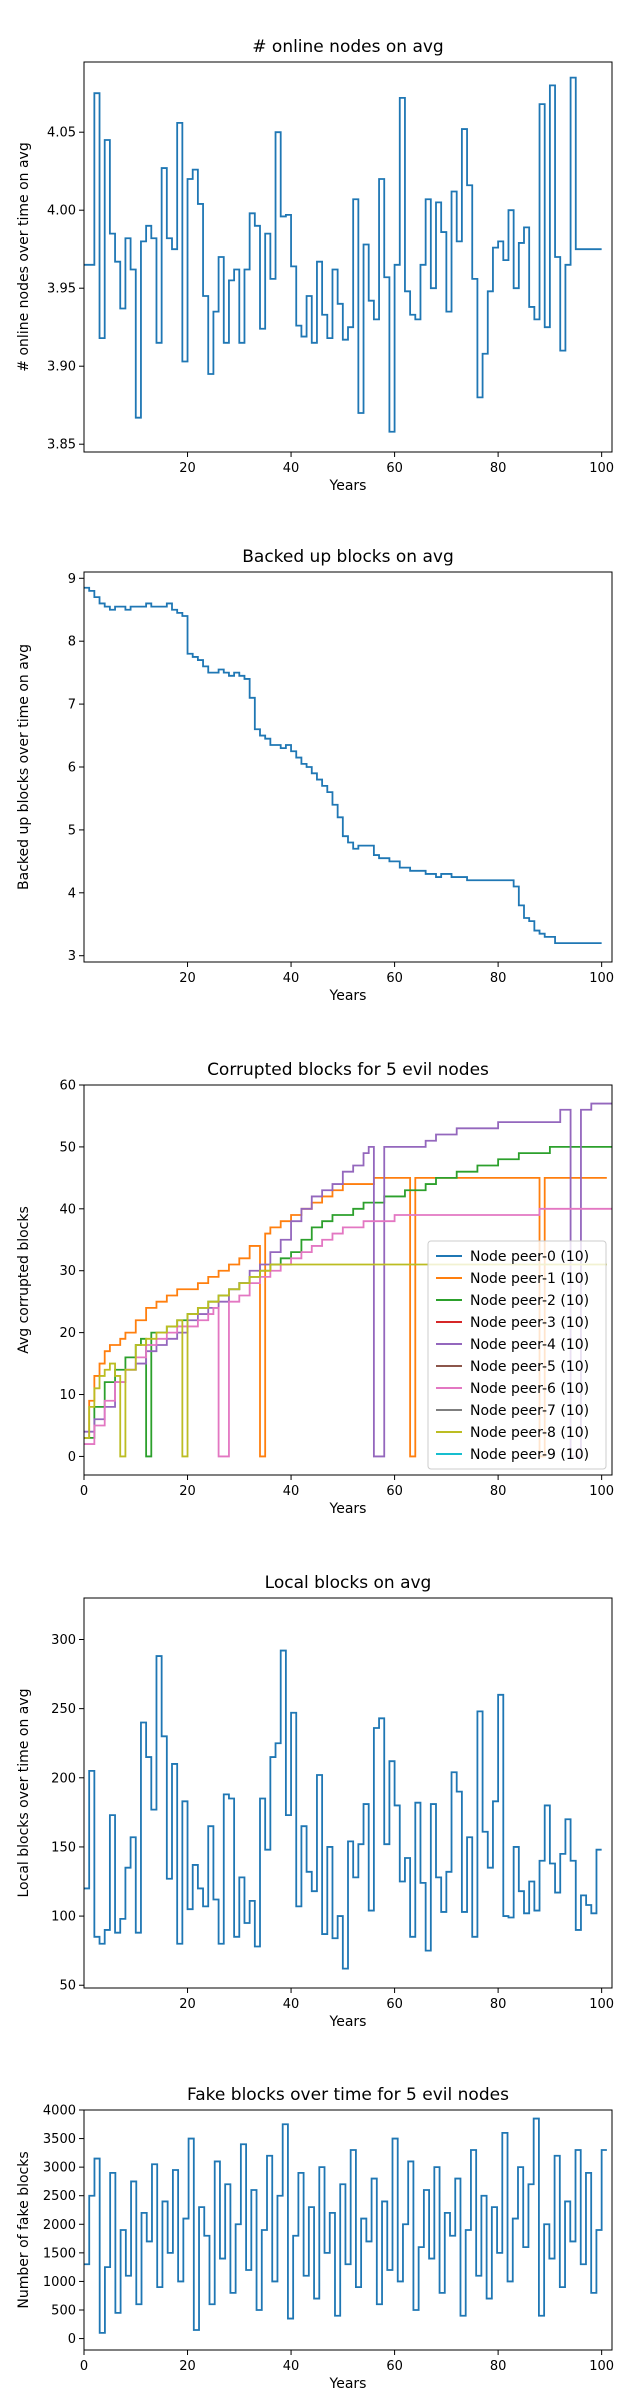 This screenshot has width=640, height=2400. I want to click on y-tick-label: 4.00, so click(61, 211).